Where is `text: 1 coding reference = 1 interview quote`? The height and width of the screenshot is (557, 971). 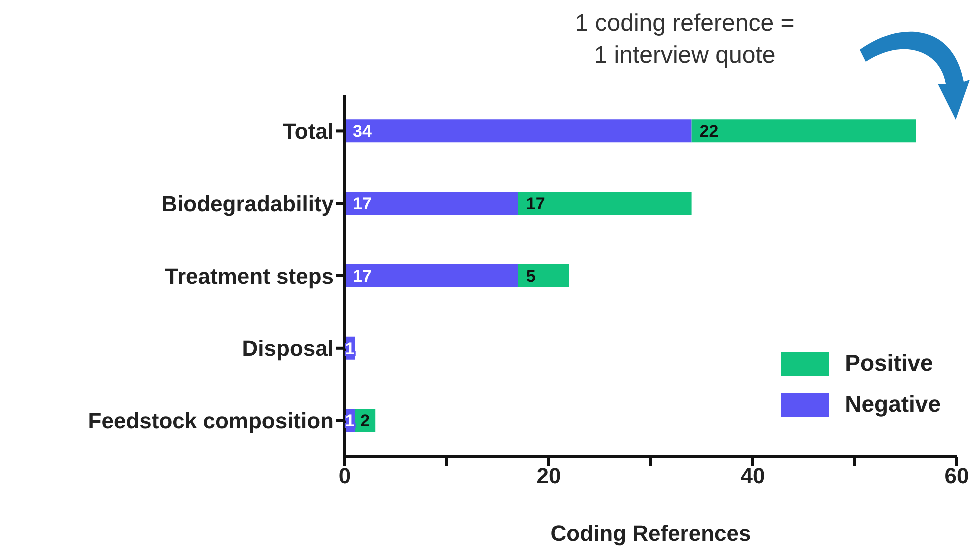
text: 1 coding reference = 1 interview quote is located at coordinates (685, 40).